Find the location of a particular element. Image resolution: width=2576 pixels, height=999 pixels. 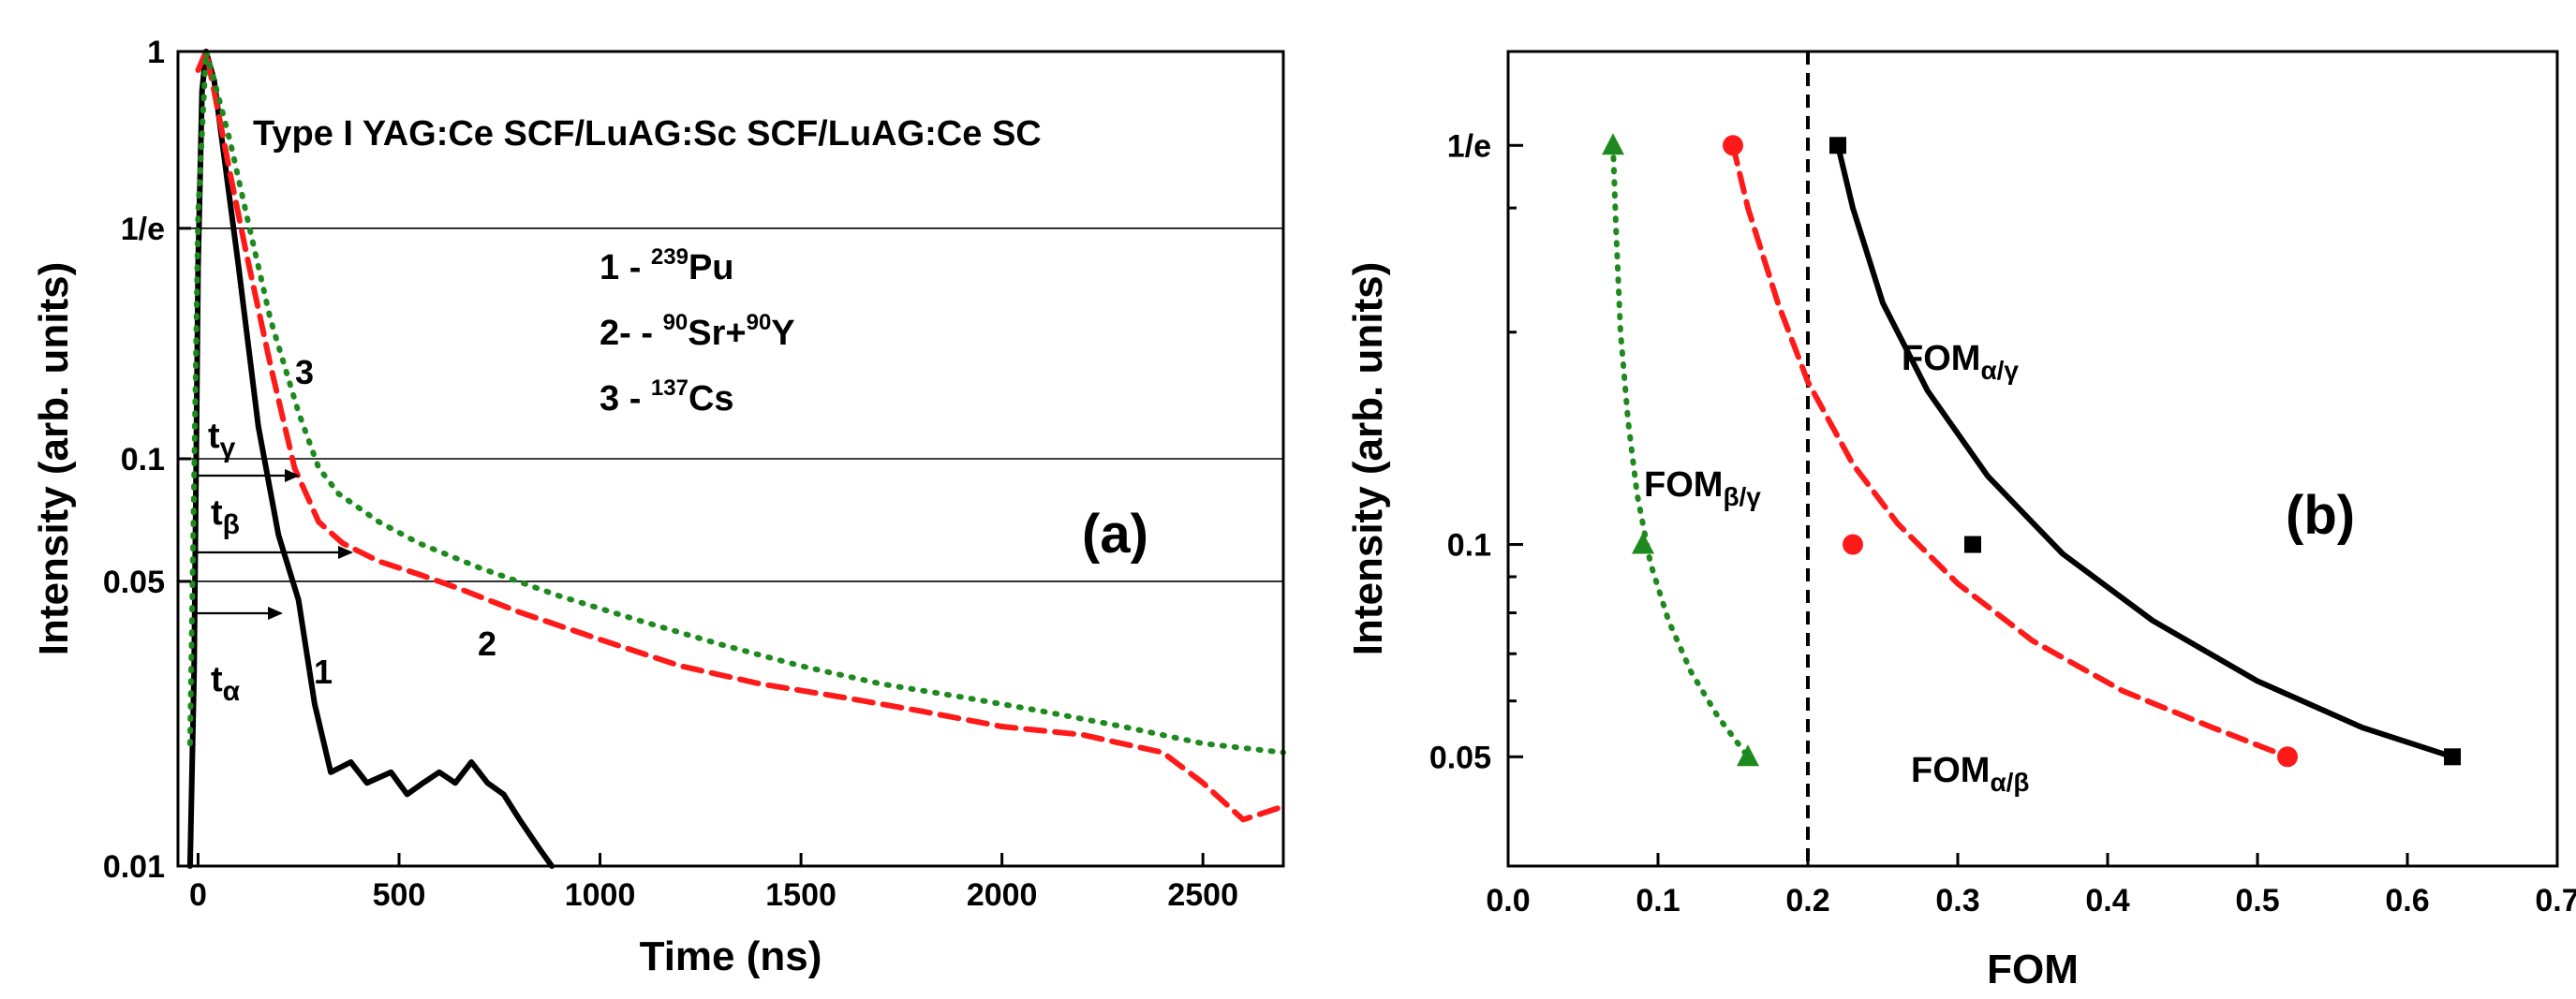

t-alpha-arrowhead is located at coordinates (276, 613).